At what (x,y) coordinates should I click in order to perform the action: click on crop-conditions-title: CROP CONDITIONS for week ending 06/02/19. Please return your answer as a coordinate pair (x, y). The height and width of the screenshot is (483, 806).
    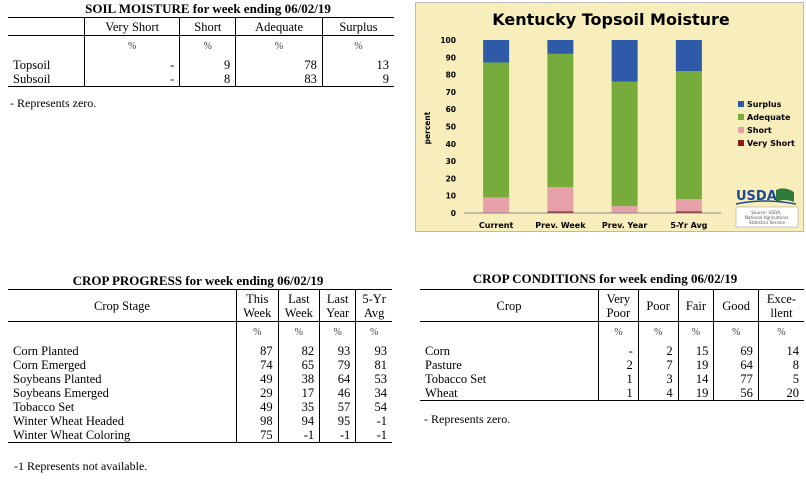
    Looking at the image, I should click on (605, 278).